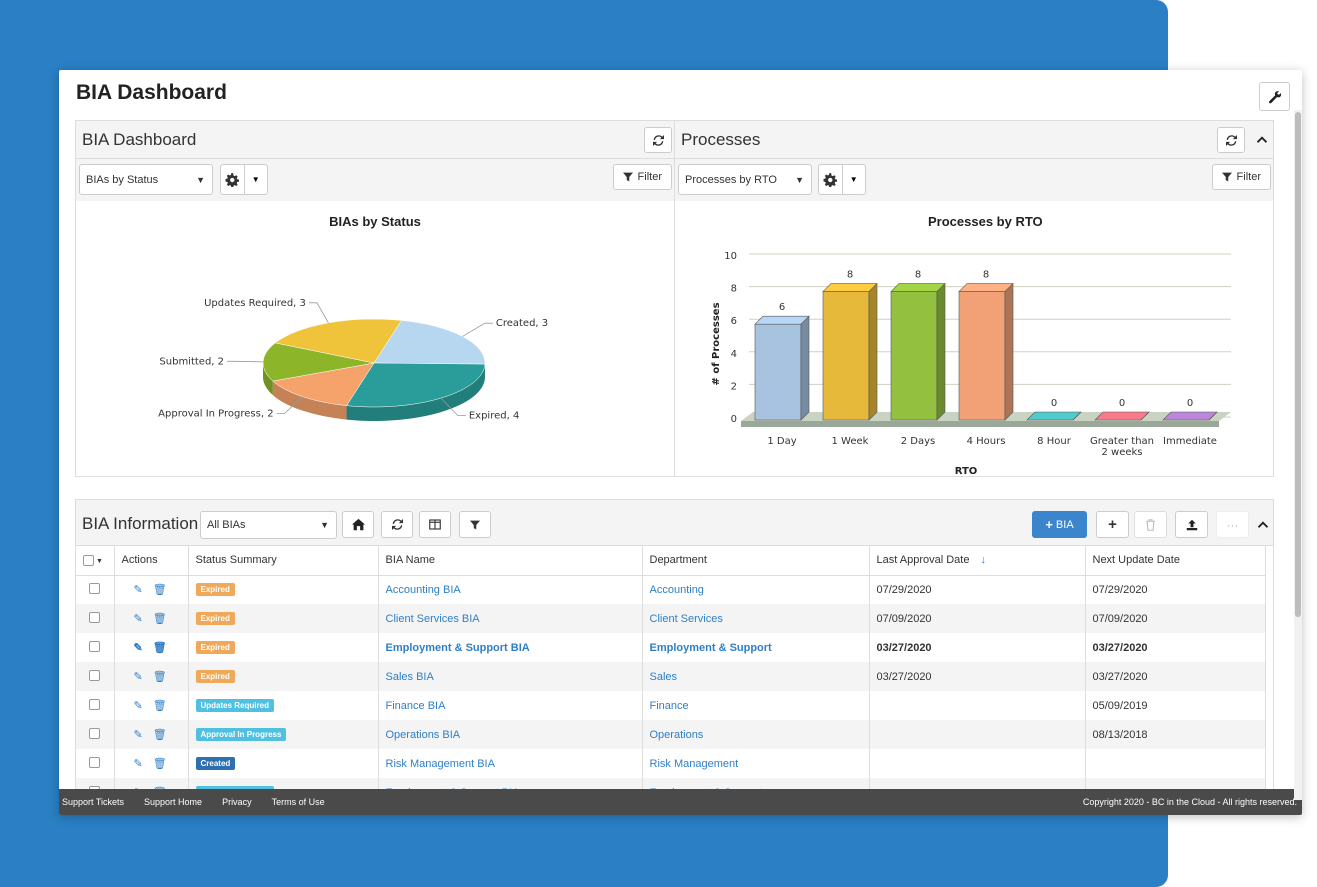 Image resolution: width=1317 pixels, height=887 pixels. Describe the element at coordinates (338, 341) in the screenshot. I see `pie-slice-updates-required` at that location.